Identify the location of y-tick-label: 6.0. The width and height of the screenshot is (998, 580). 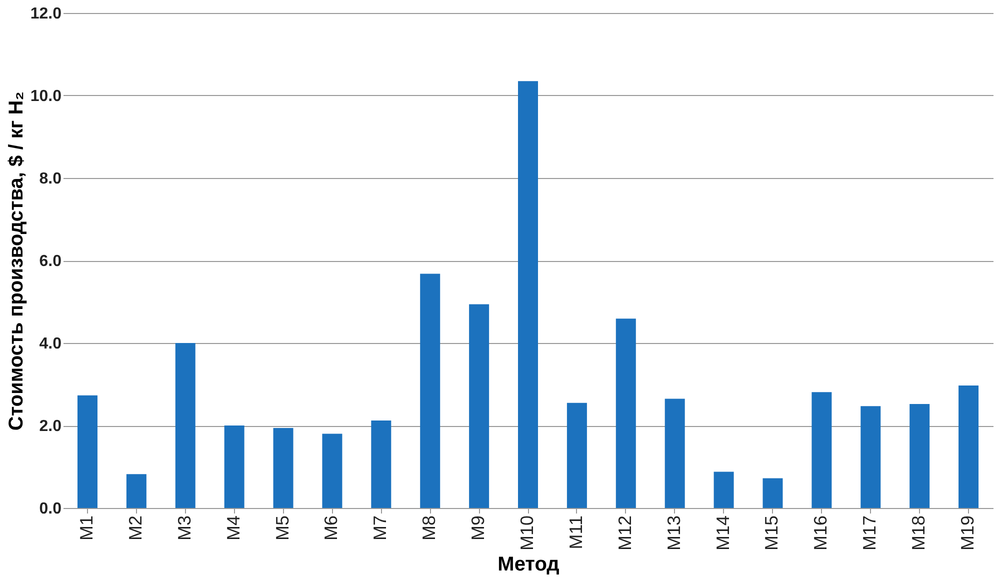
(50, 261).